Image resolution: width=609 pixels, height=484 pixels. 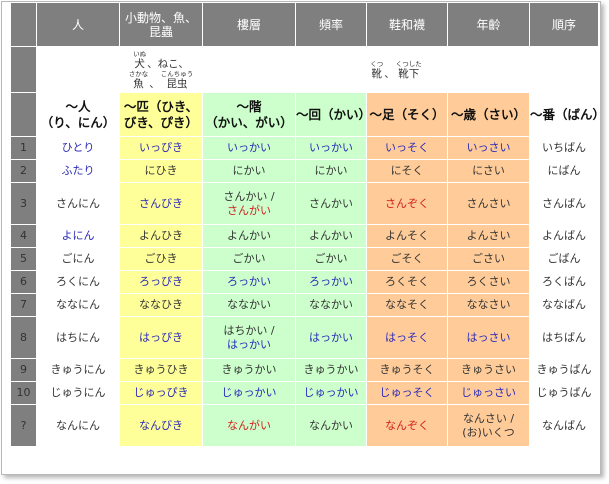 I want to click on cell-hito: ななにん, so click(x=78, y=305).